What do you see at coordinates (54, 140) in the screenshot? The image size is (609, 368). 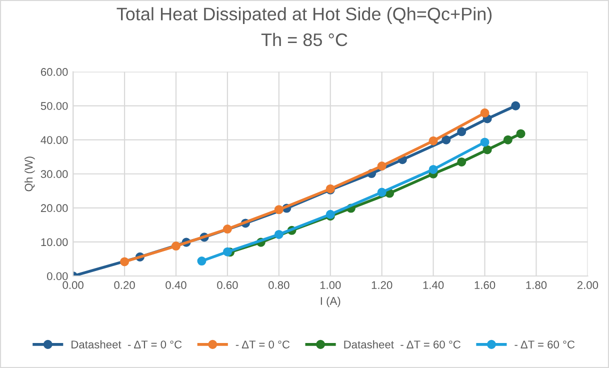 I see `y-tick-label: 40.00` at bounding box center [54, 140].